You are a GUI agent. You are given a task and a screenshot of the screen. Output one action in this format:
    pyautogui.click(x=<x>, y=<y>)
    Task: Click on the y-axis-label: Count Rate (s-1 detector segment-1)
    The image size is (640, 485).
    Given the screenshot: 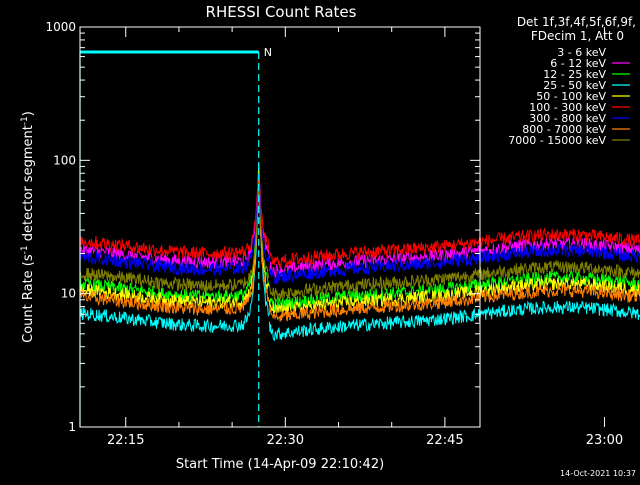 What is the action you would take?
    pyautogui.click(x=28, y=227)
    